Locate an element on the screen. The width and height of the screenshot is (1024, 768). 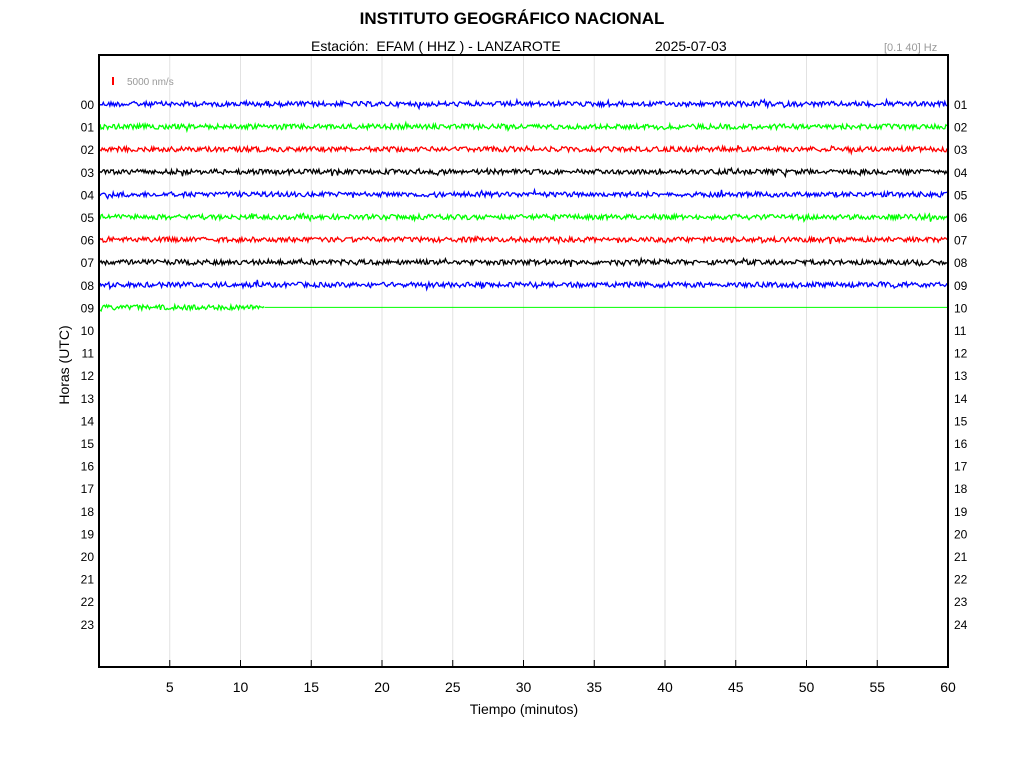
hour-label-left: 13 is located at coordinates (88, 399).